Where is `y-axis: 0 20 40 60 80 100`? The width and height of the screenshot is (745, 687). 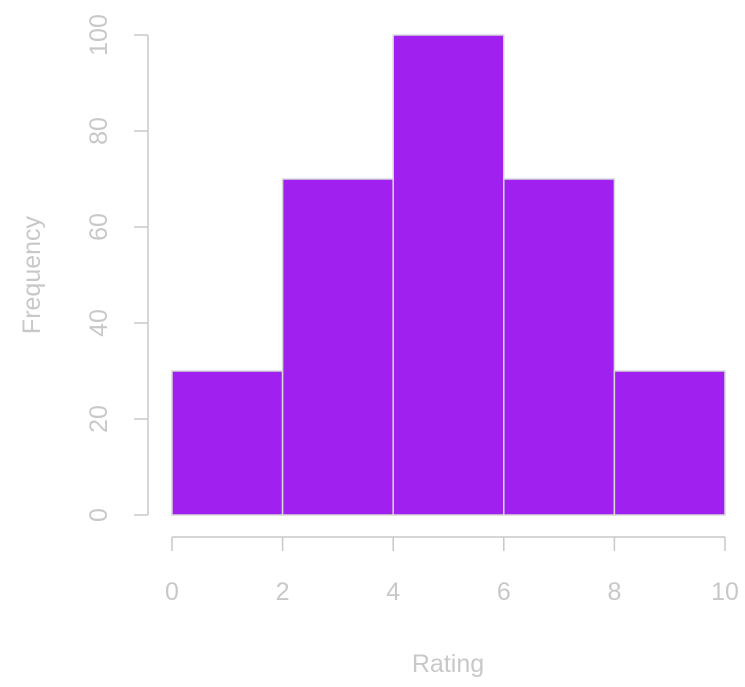
y-axis: 0 20 40 60 80 100 is located at coordinates (117, 268).